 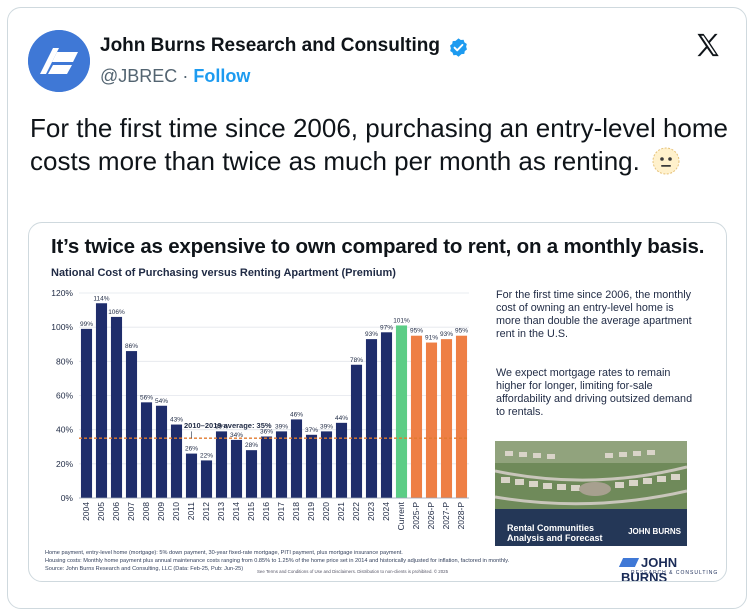 What do you see at coordinates (386, 511) in the screenshot?
I see `x-tick-label: 2024` at bounding box center [386, 511].